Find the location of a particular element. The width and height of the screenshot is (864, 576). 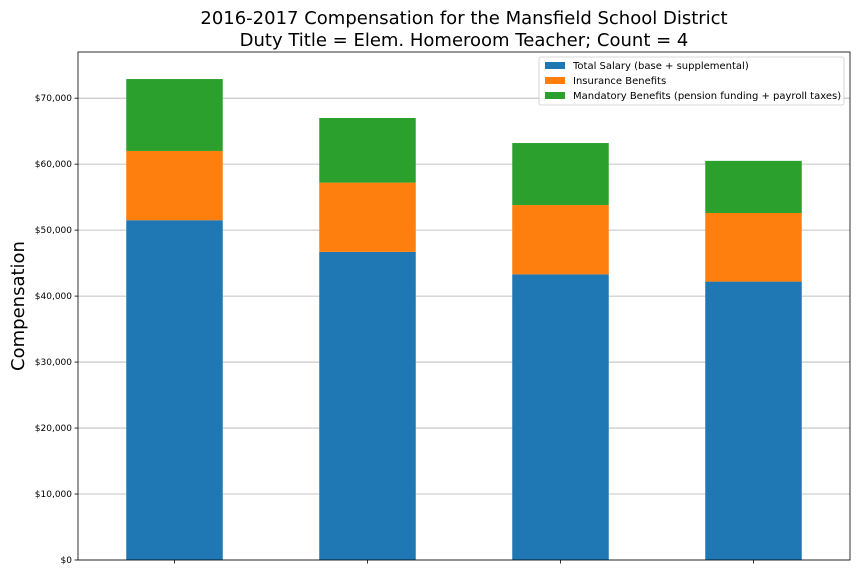

y-axis-label: Compensation is located at coordinates (18, 306).